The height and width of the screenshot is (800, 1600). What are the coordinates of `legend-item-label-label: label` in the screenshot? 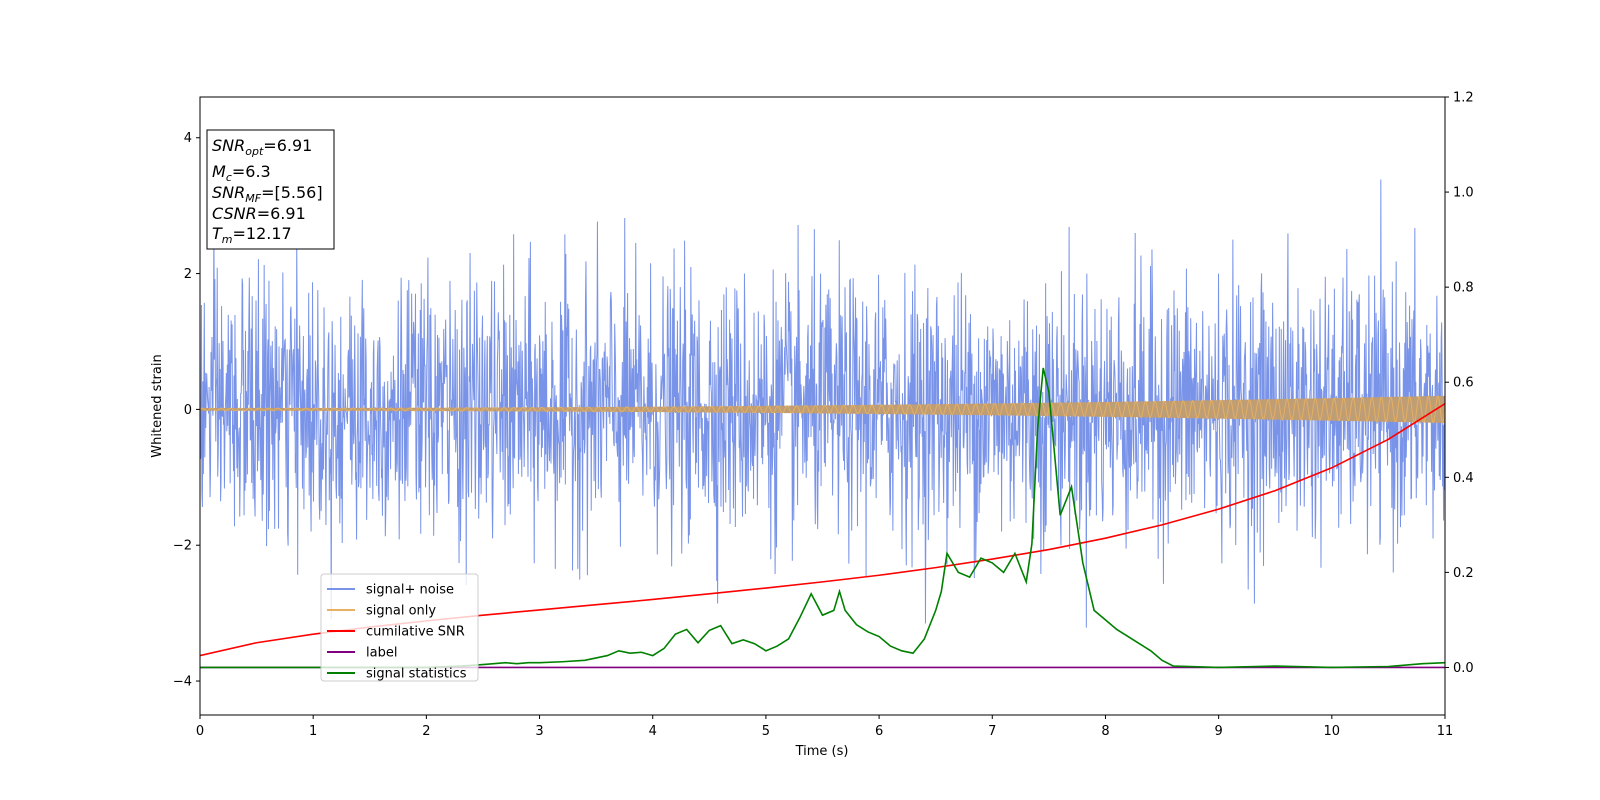 It's located at (381, 653).